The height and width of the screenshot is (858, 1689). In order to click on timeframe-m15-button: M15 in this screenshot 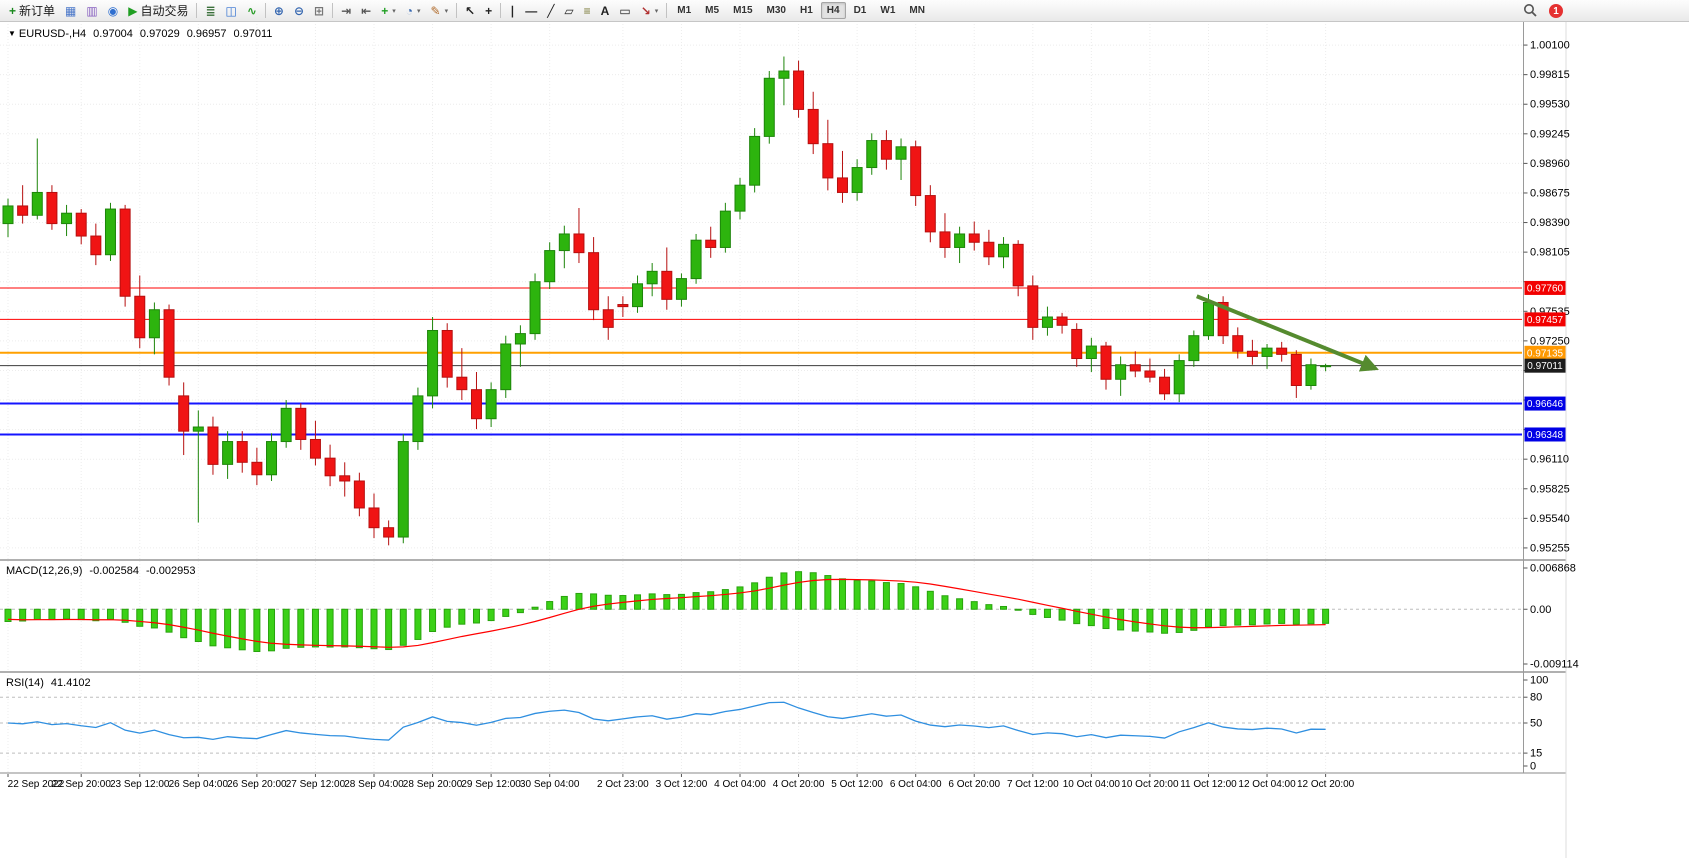, I will do `click(743, 10)`.